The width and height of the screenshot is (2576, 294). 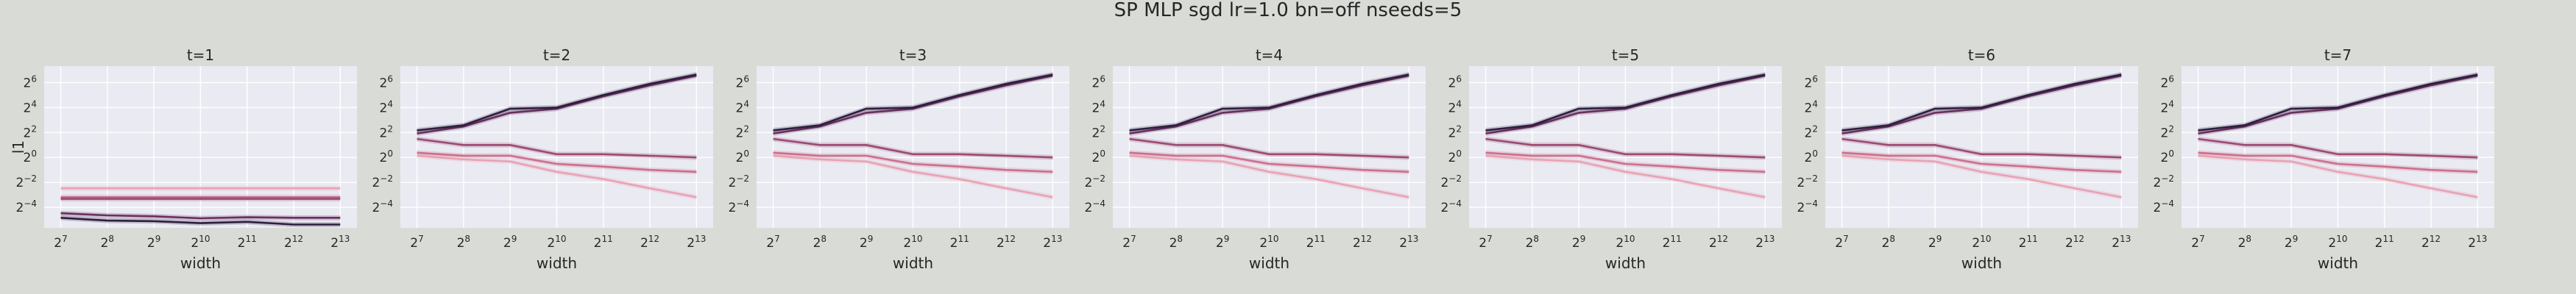 What do you see at coordinates (913, 55) in the screenshot?
I see `panel-title: t=3` at bounding box center [913, 55].